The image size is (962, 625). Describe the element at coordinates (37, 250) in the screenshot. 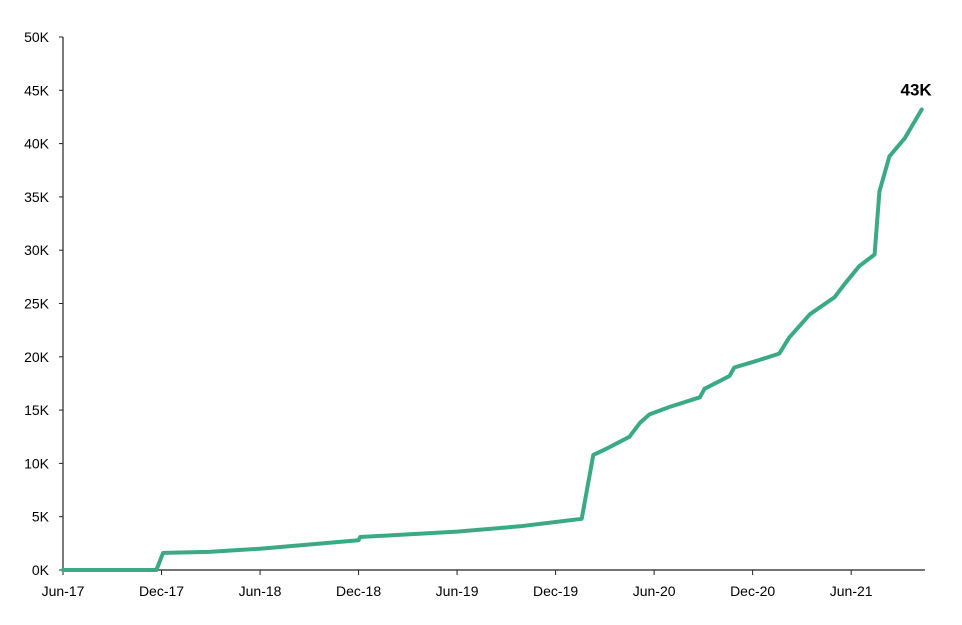

I see `y-tick-label: 30K` at that location.